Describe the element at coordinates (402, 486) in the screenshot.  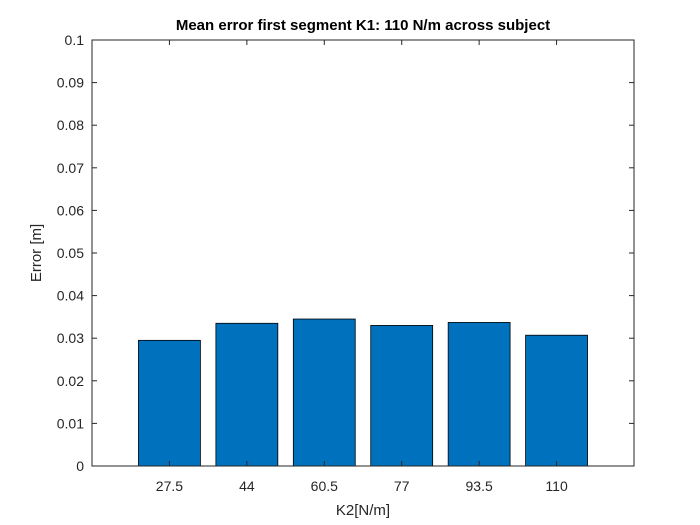
I see `x-tick-label: 77` at that location.